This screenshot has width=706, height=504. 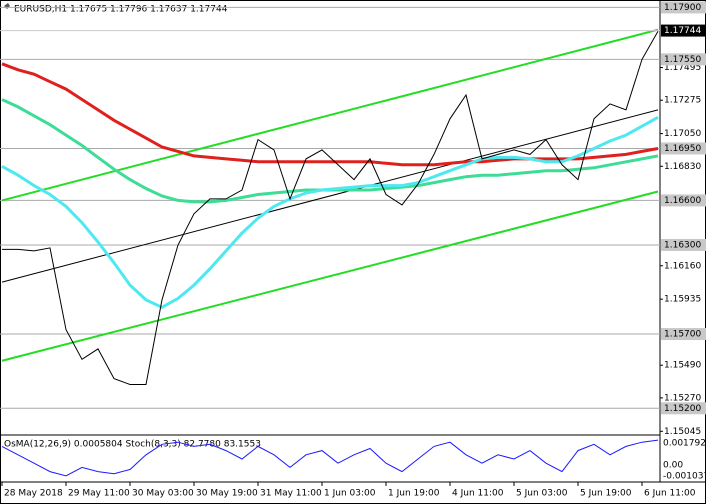 I want to click on y-tick-label: 1.17050, so click(x=682, y=134).